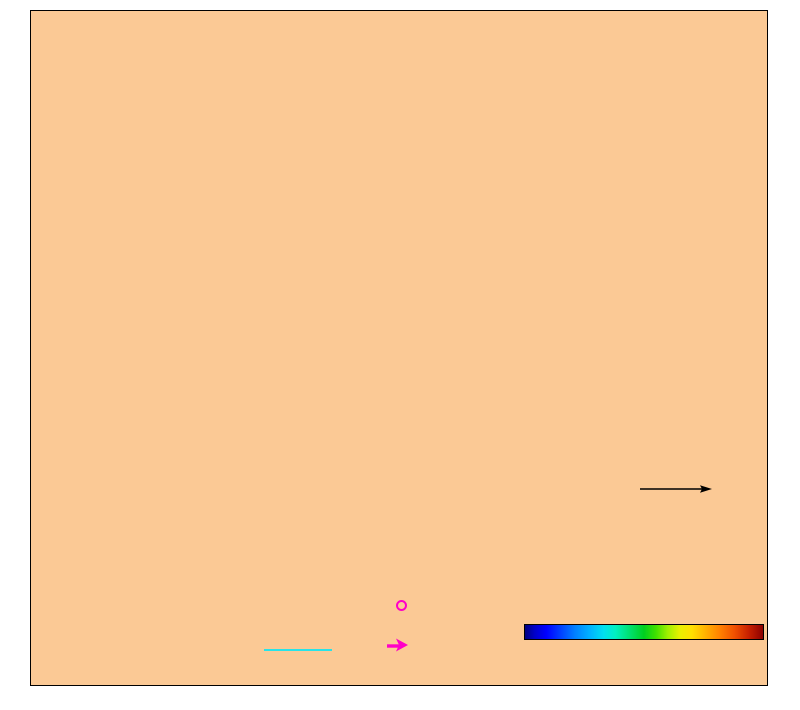 The image size is (800, 710). I want to click on bathymetry-scale-line, so click(298, 650).